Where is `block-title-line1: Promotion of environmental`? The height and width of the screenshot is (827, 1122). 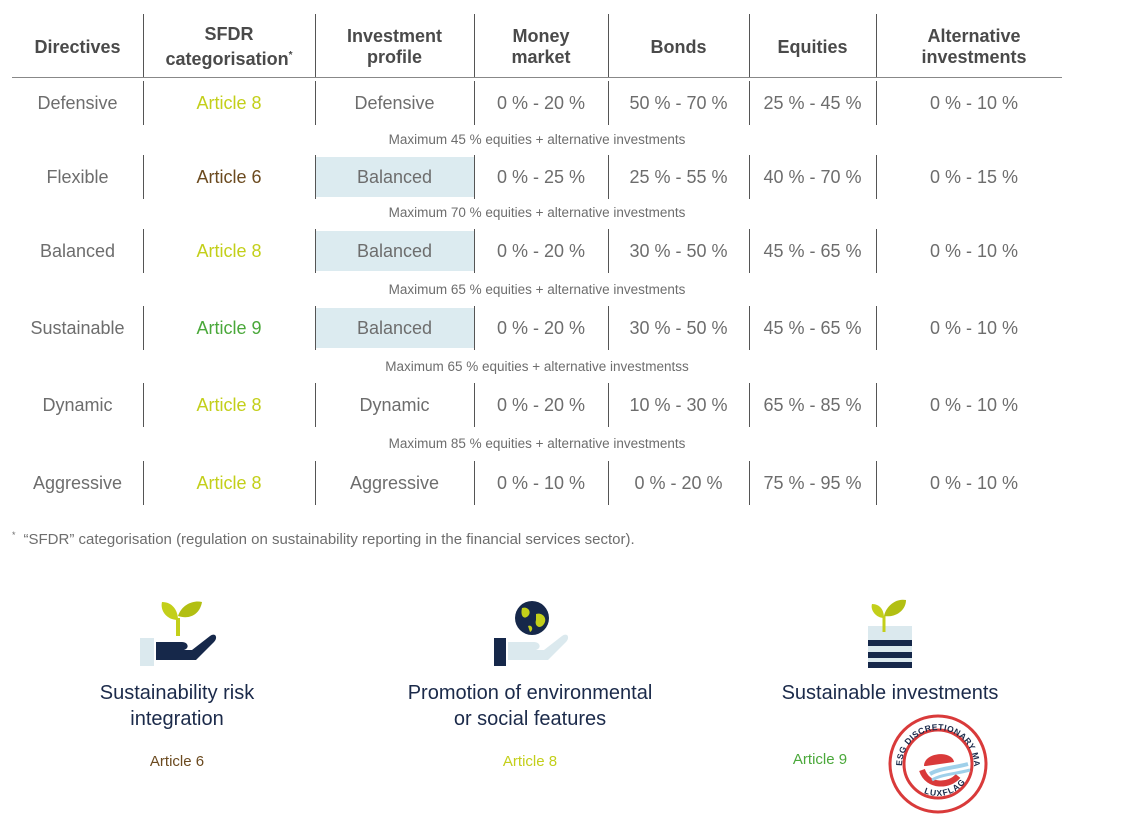
block-title-line1: Promotion of environmental is located at coordinates (530, 693).